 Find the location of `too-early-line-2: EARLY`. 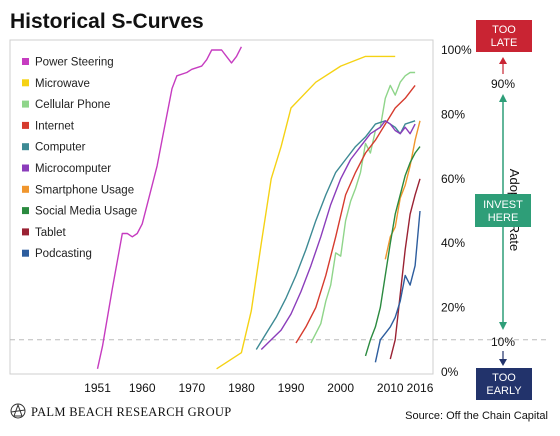

too-early-line-2: EARLY is located at coordinates (504, 391).